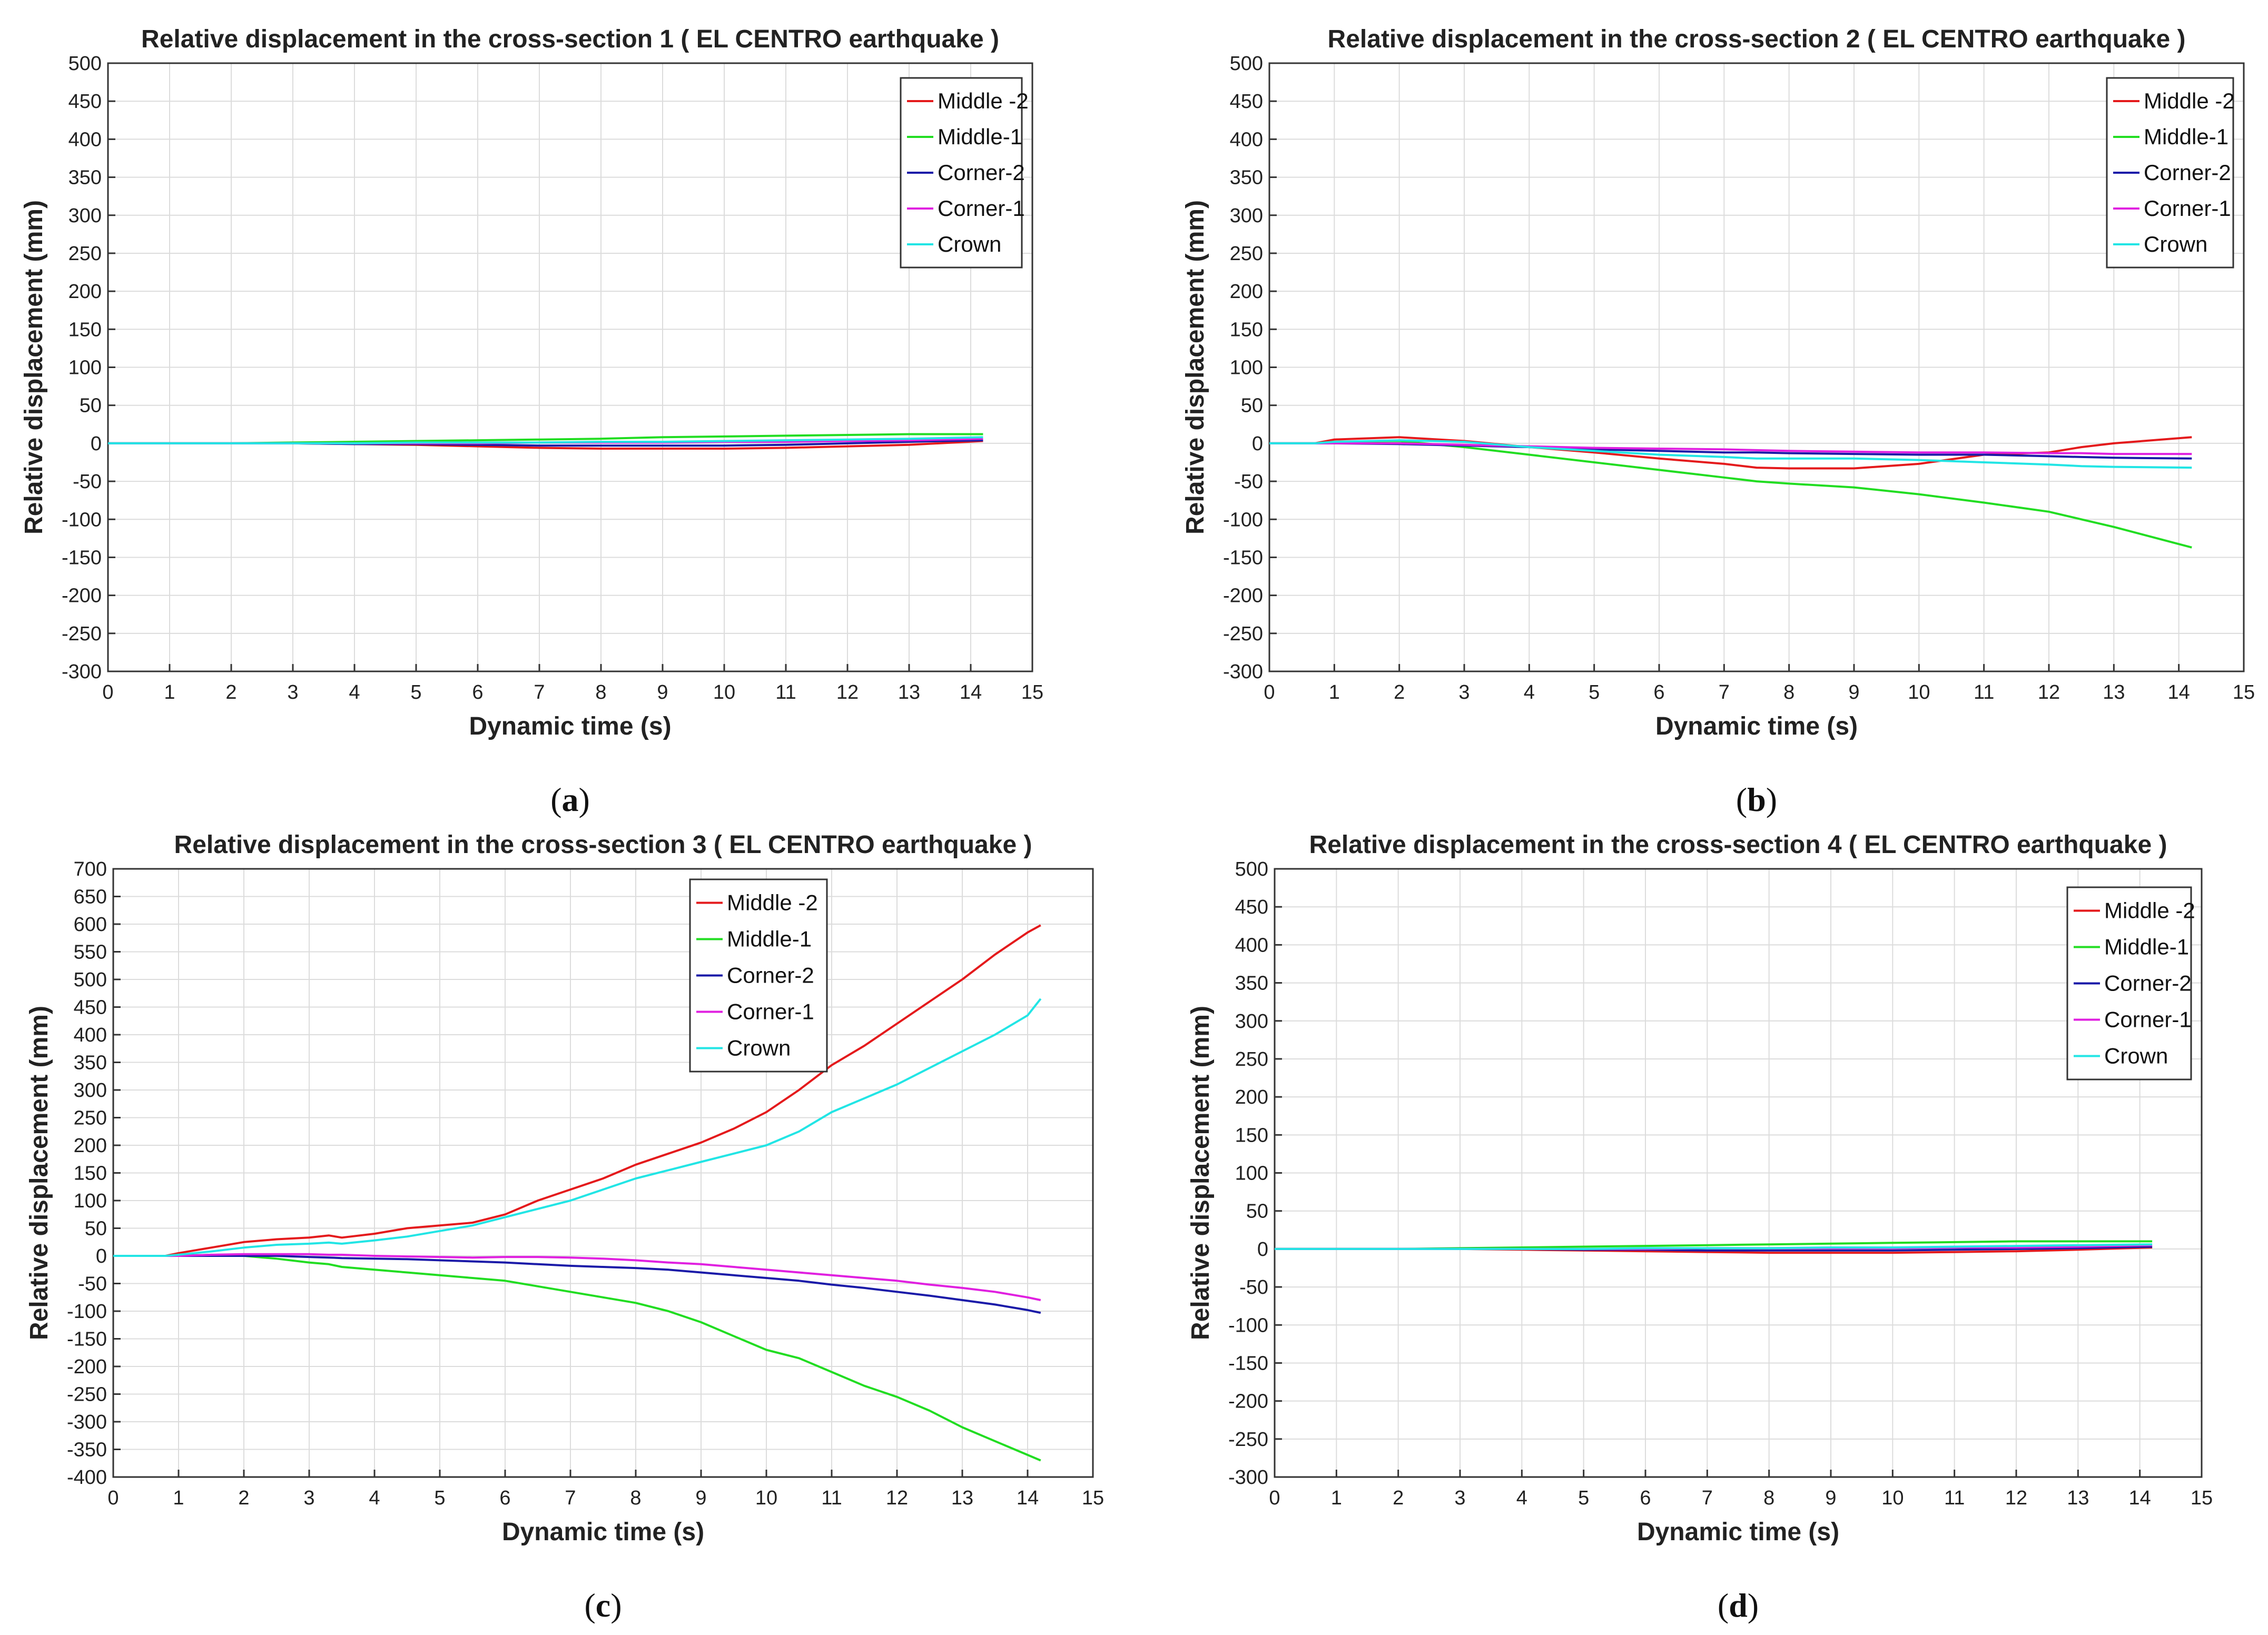 The image size is (2268, 1635). I want to click on x-tick-label: 15, so click(1093, 1498).